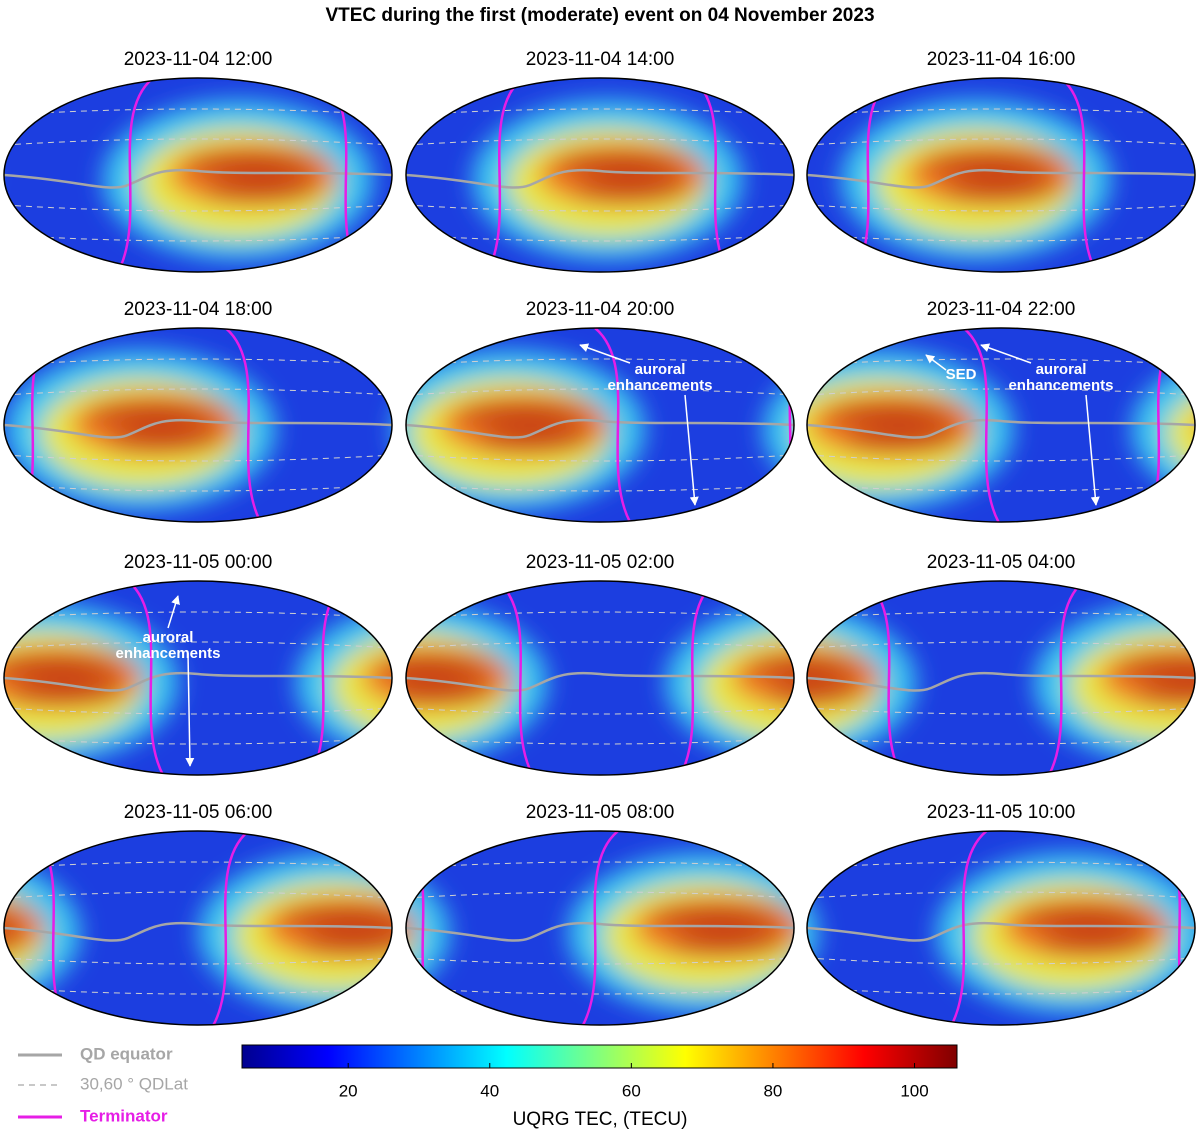 Image resolution: width=1200 pixels, height=1137 pixels. What do you see at coordinates (600, 1119) in the screenshot?
I see `colorbar-label: UQRG TEC, (TECU)` at bounding box center [600, 1119].